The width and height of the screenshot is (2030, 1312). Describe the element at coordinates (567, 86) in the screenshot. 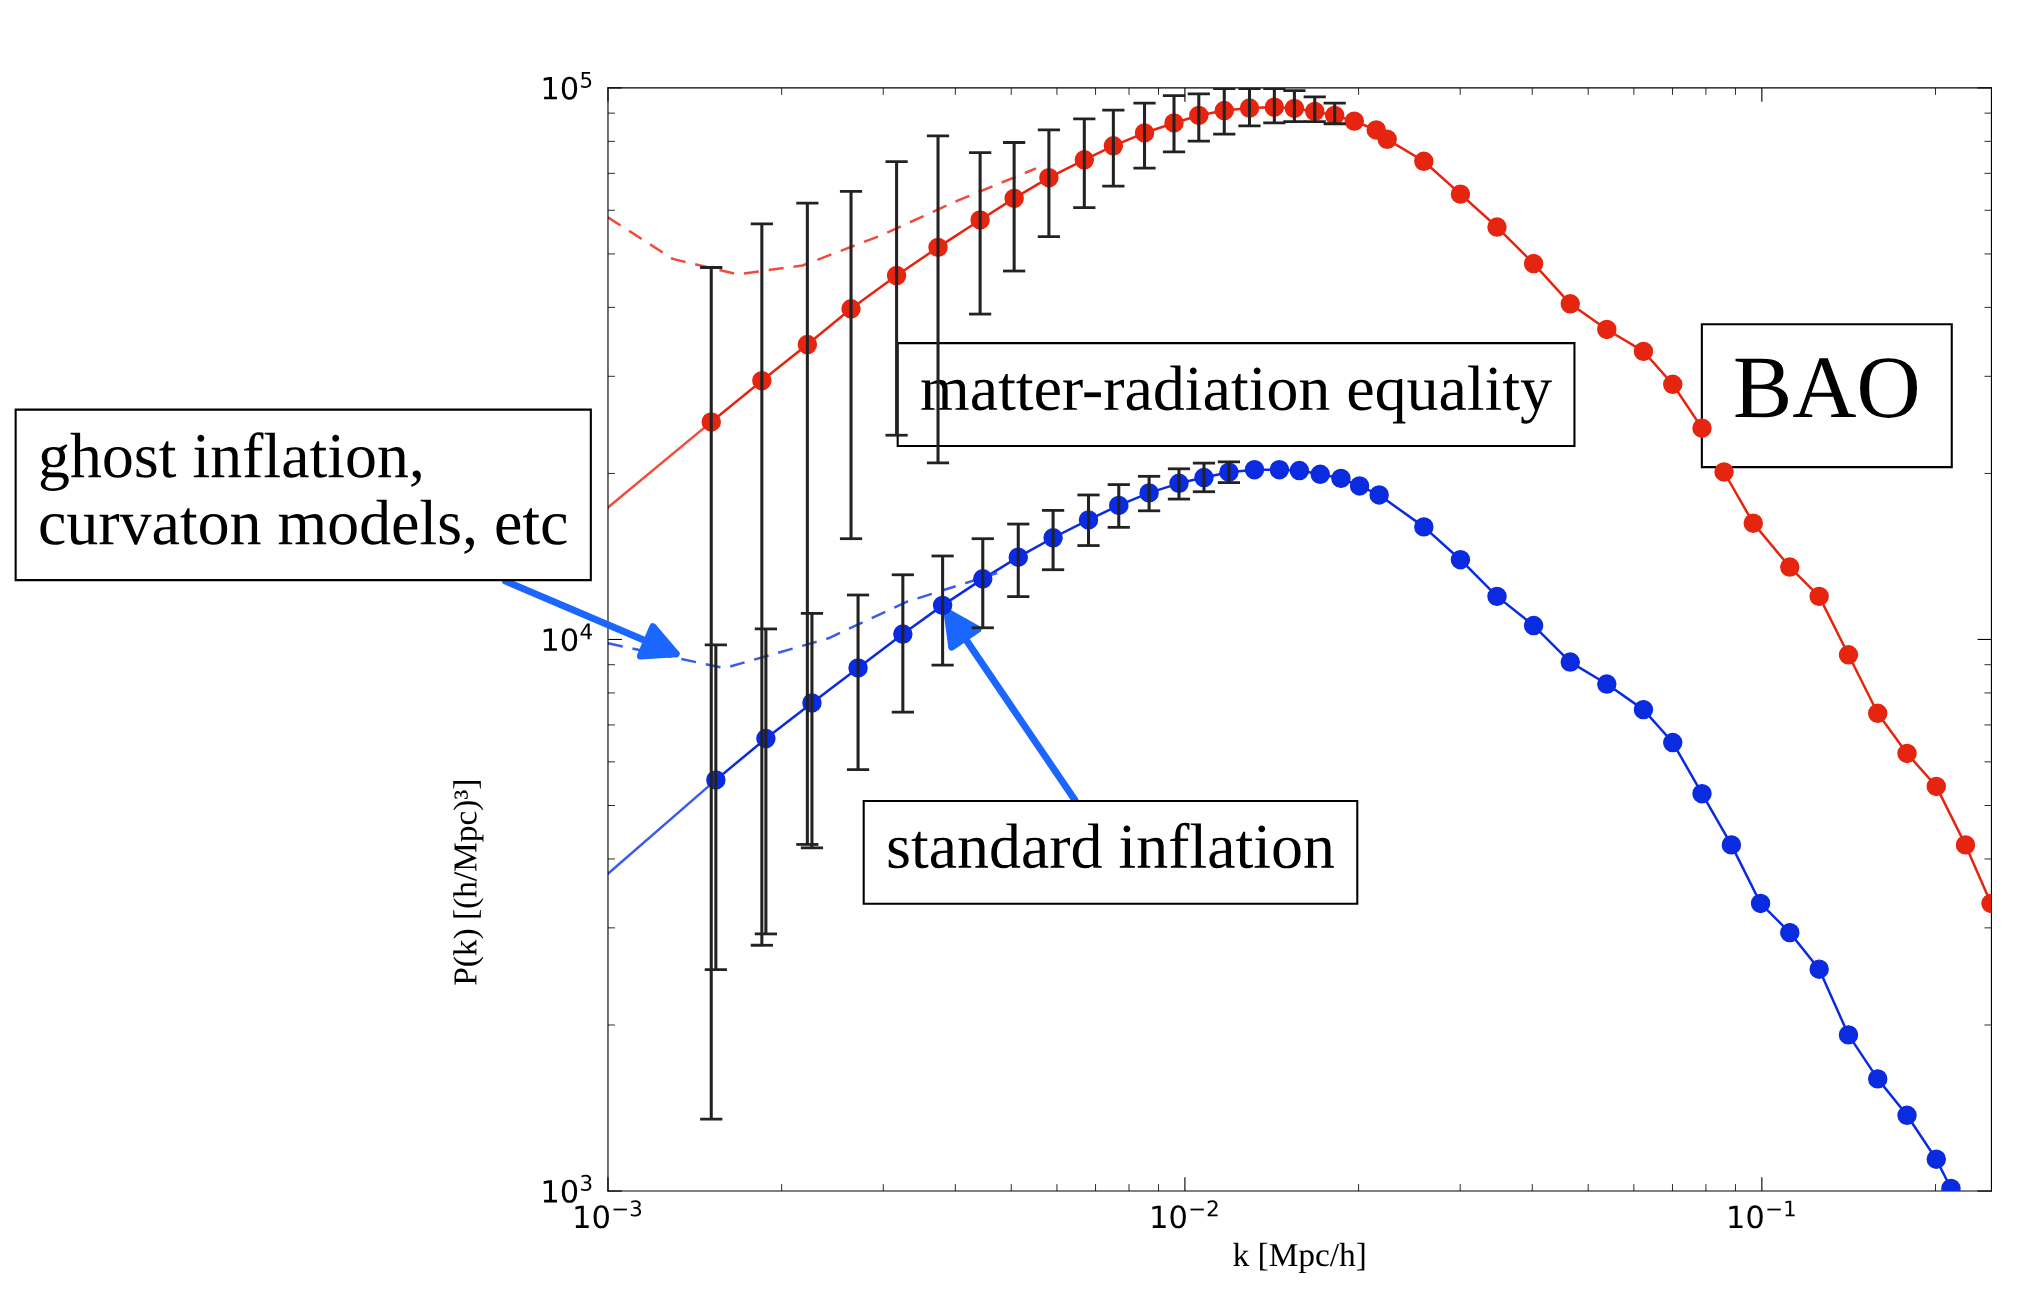

I see `y-tick-label: 10$^{5}$` at that location.